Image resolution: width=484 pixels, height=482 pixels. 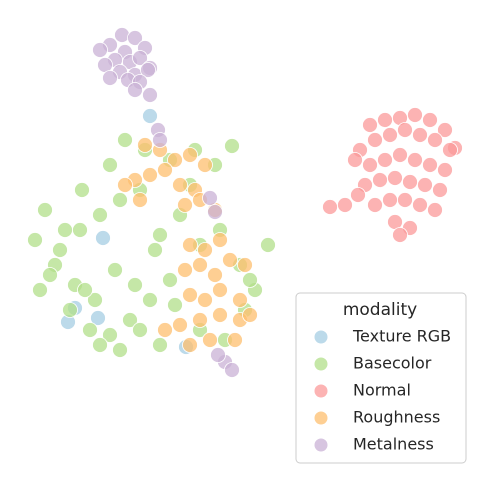 What do you see at coordinates (381, 378) in the screenshot?
I see `legend-box` at bounding box center [381, 378].